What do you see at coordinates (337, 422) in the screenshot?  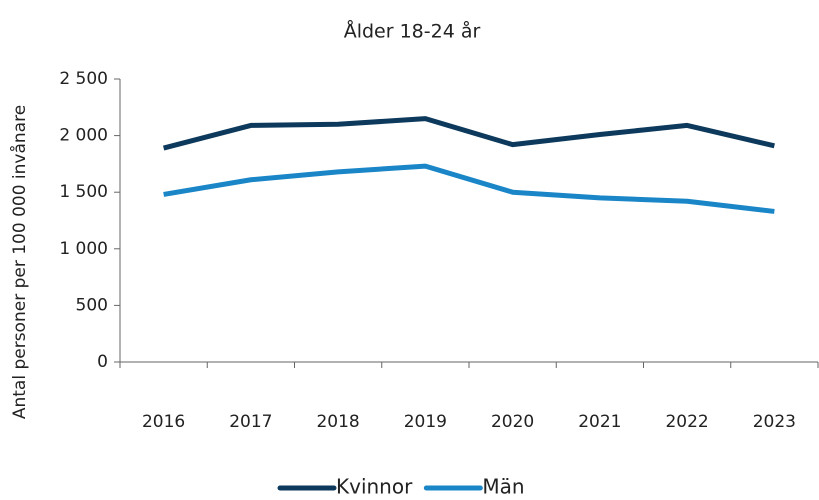 I see `x-tick-label: 2018` at bounding box center [337, 422].